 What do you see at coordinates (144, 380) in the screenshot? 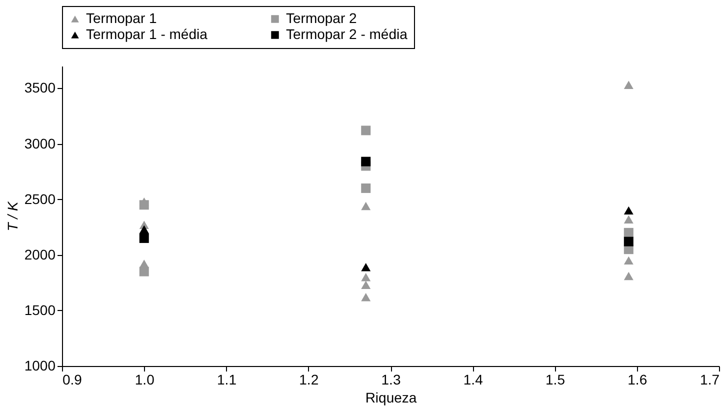
I see `x-tick-label: 1.0` at bounding box center [144, 380].